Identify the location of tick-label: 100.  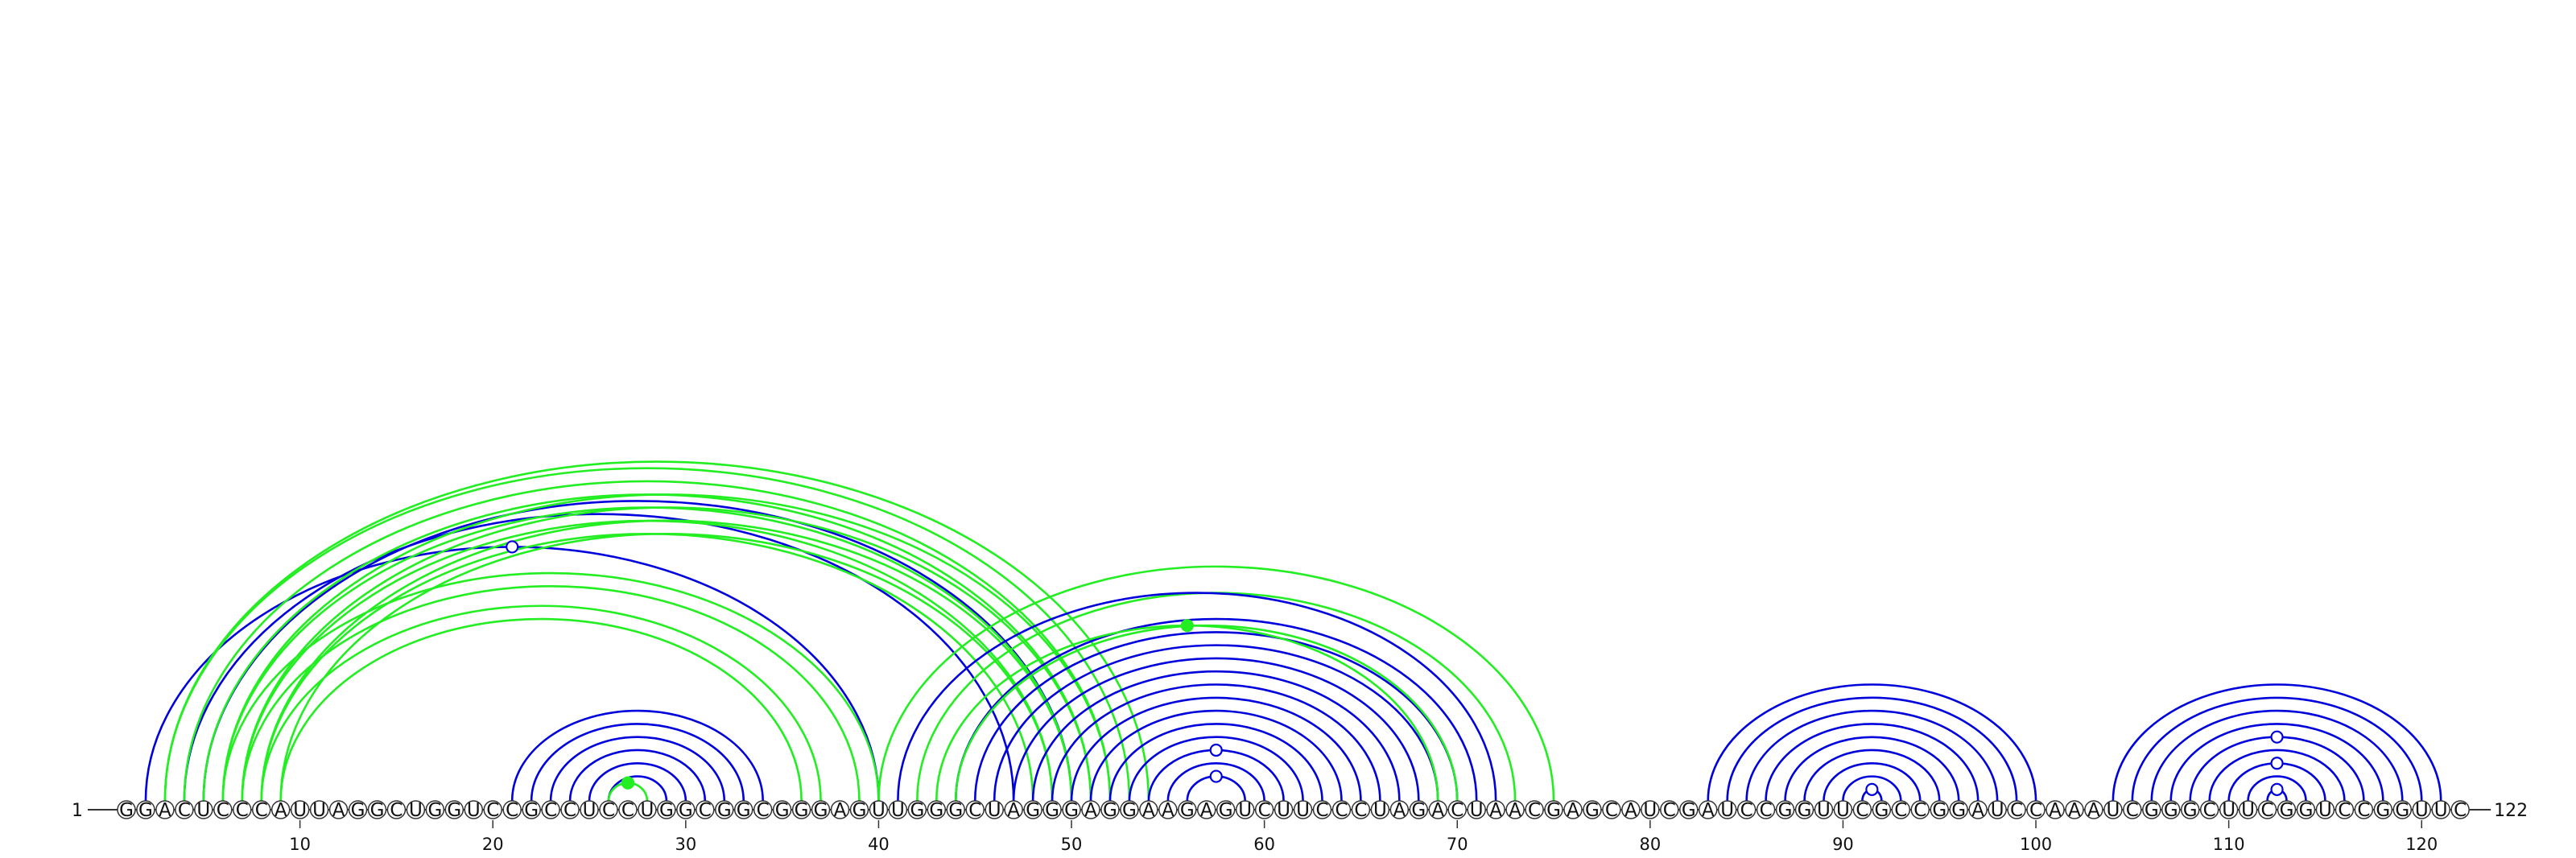
(2036, 845).